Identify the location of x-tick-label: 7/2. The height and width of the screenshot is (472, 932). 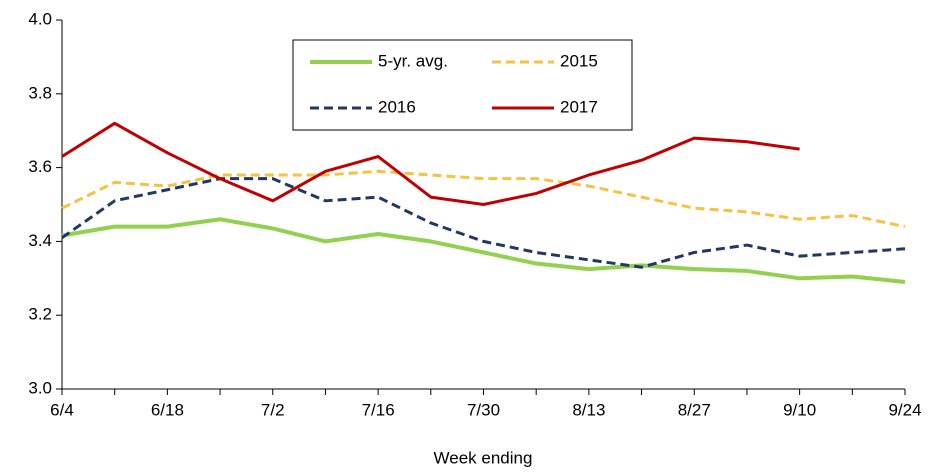
(273, 409).